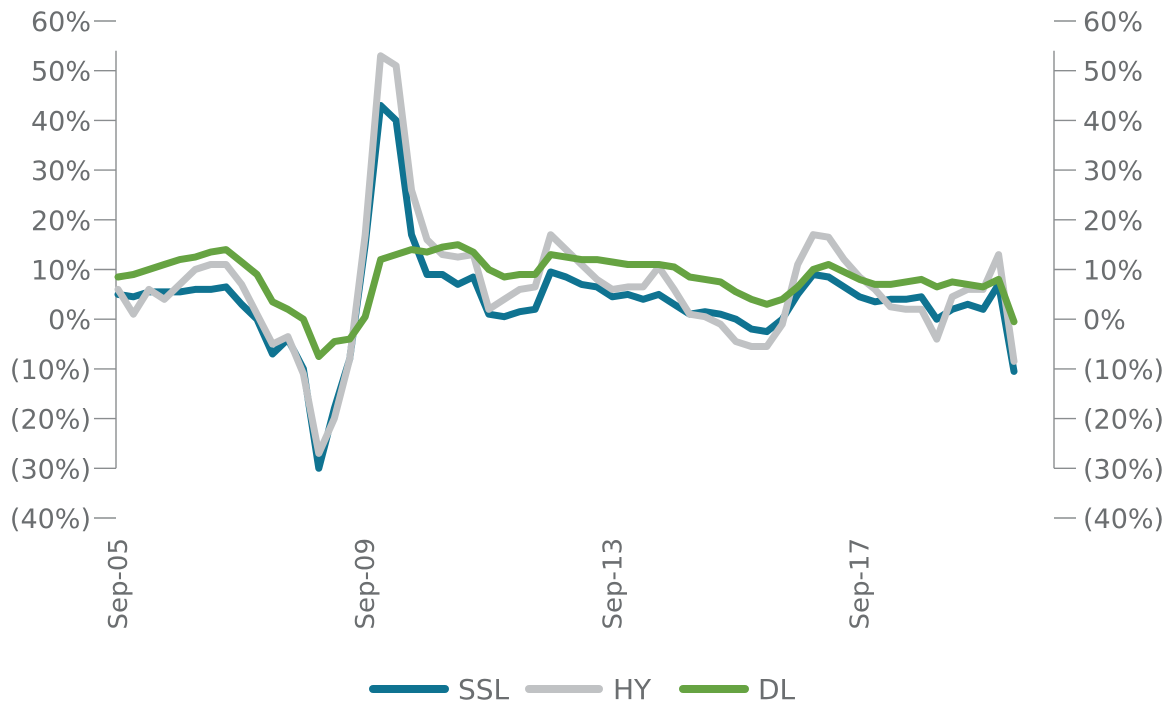  What do you see at coordinates (50, 469) in the screenshot?
I see `left-y-tick-label: (30%)` at bounding box center [50, 469].